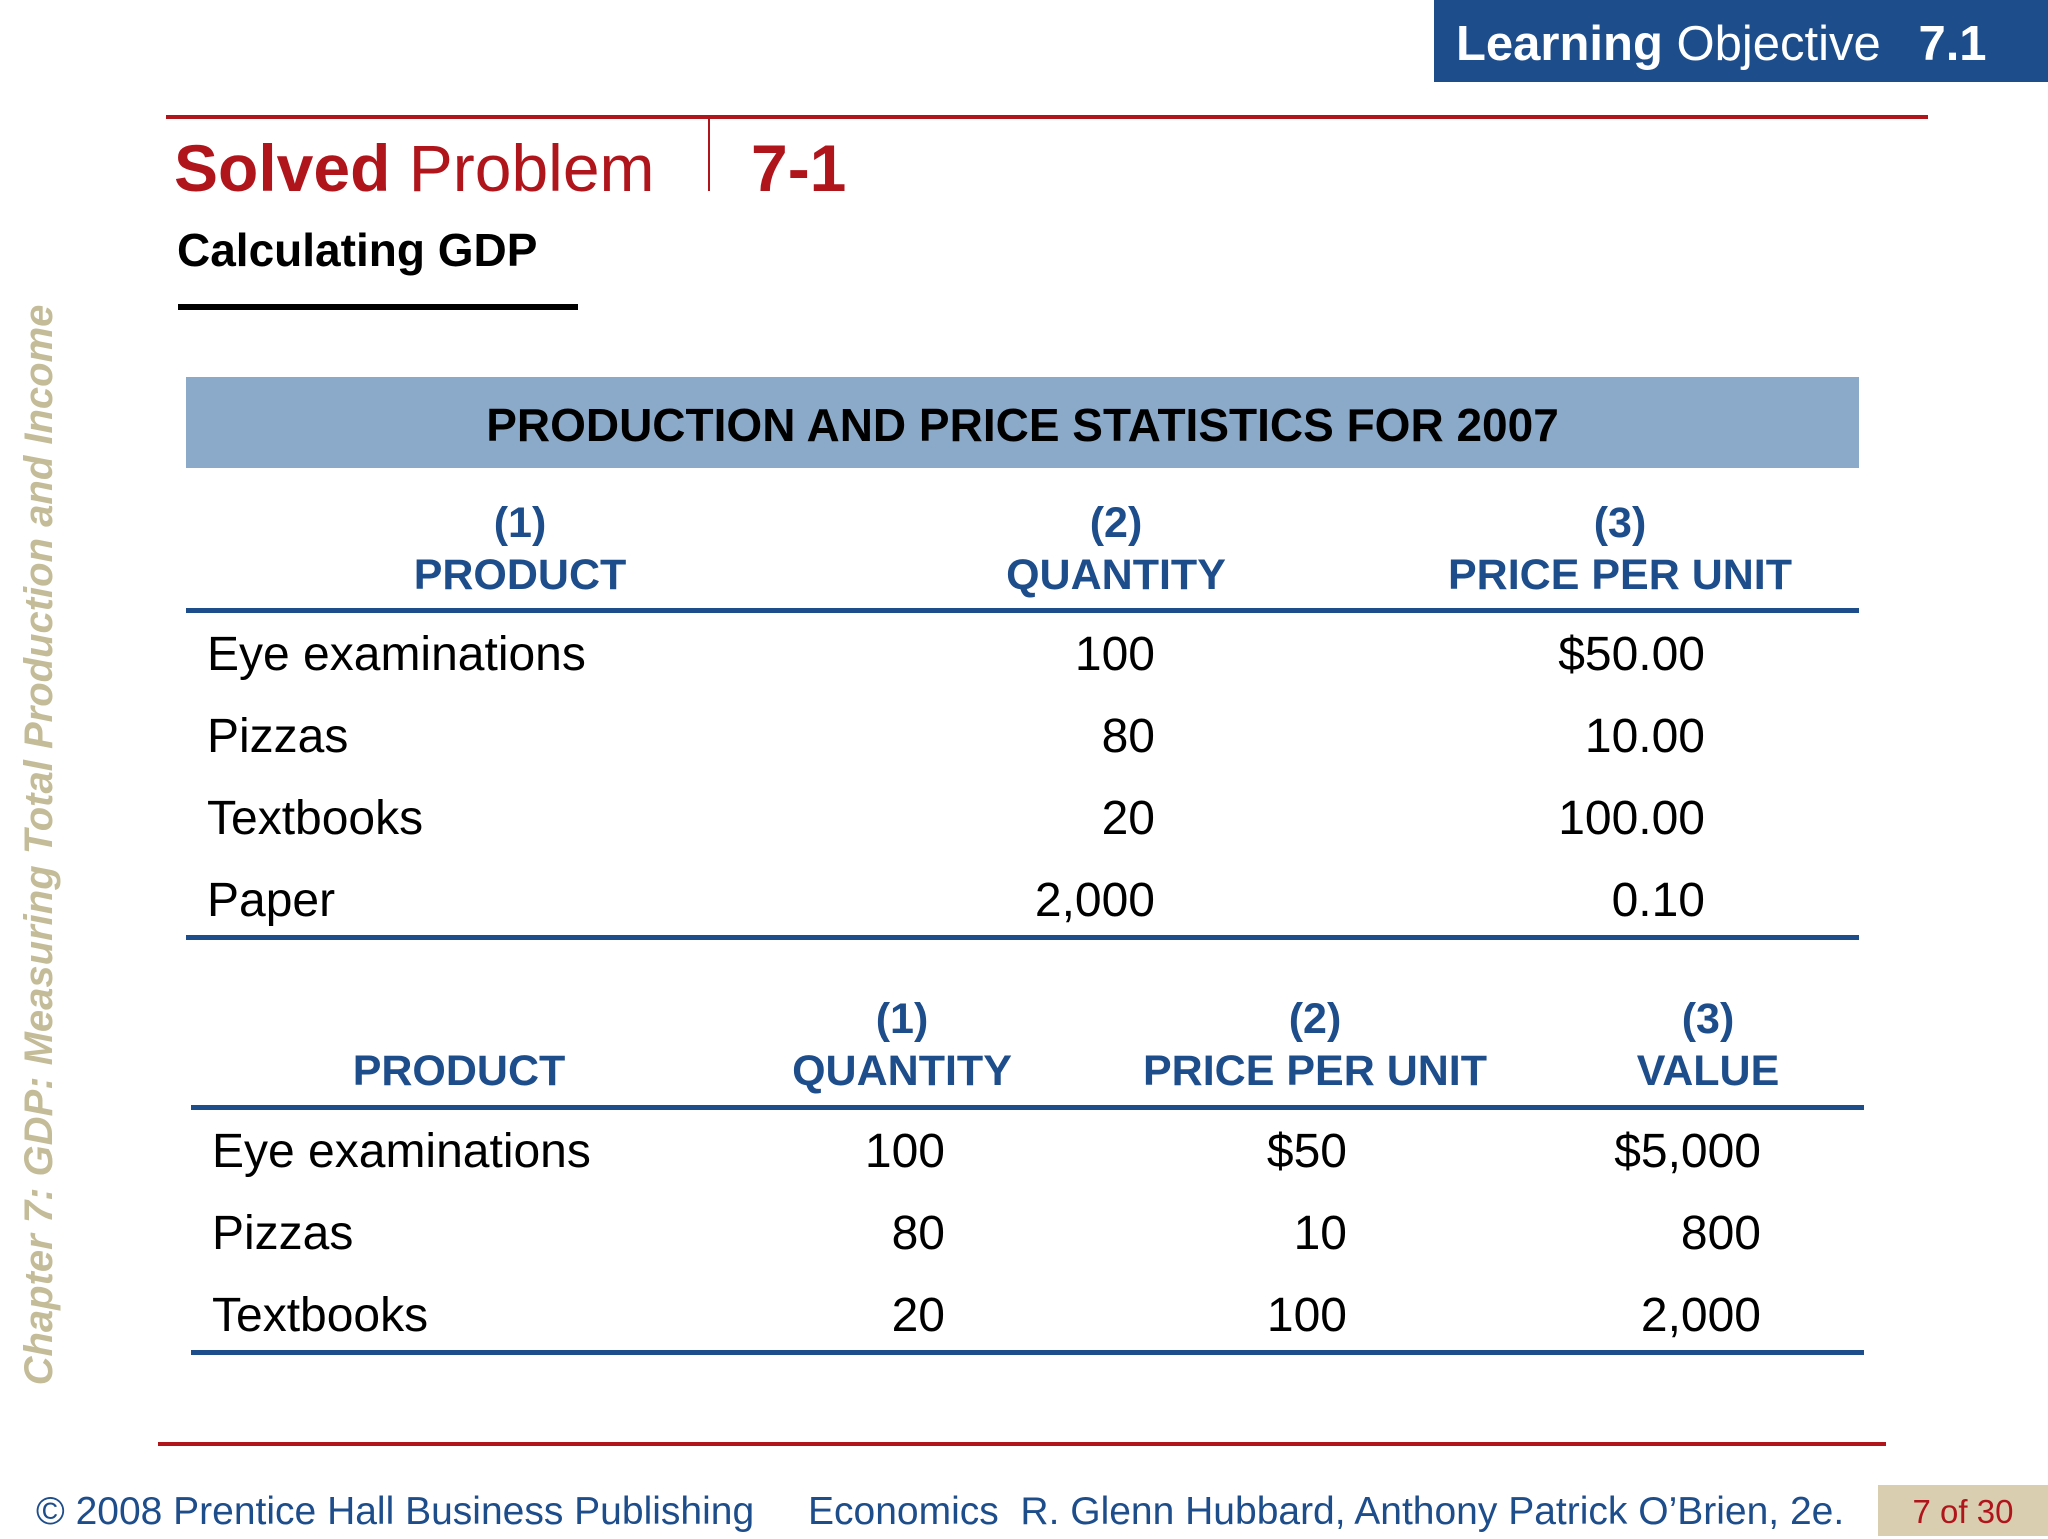 This screenshot has width=2048, height=1539. I want to click on table2-header-price-label: PRICE PER UNIT, so click(1315, 1071).